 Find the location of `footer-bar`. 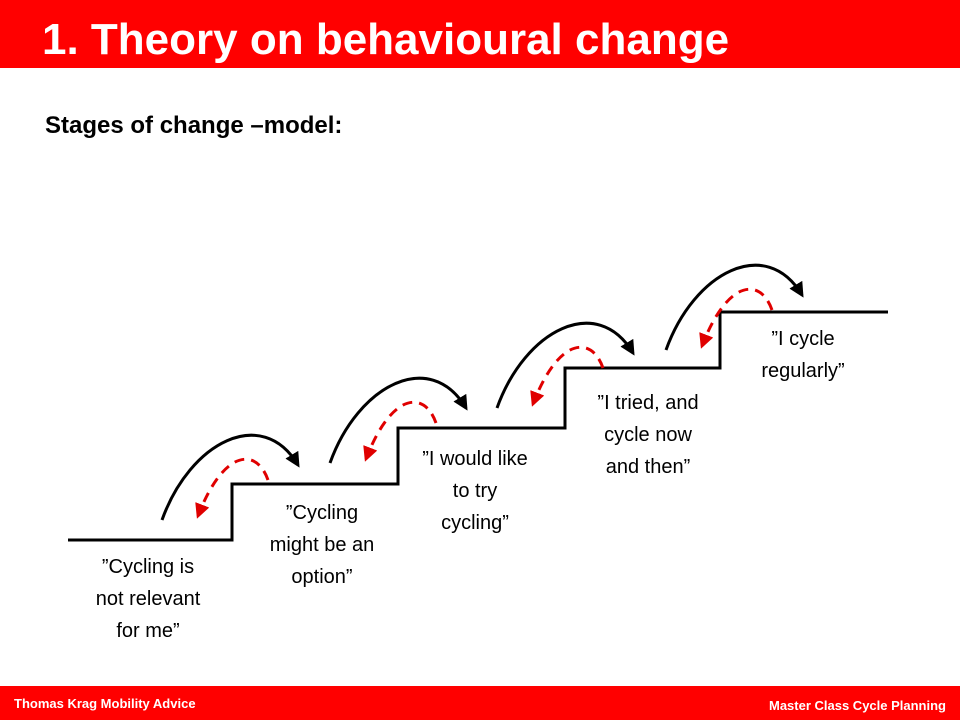

footer-bar is located at coordinates (480, 703).